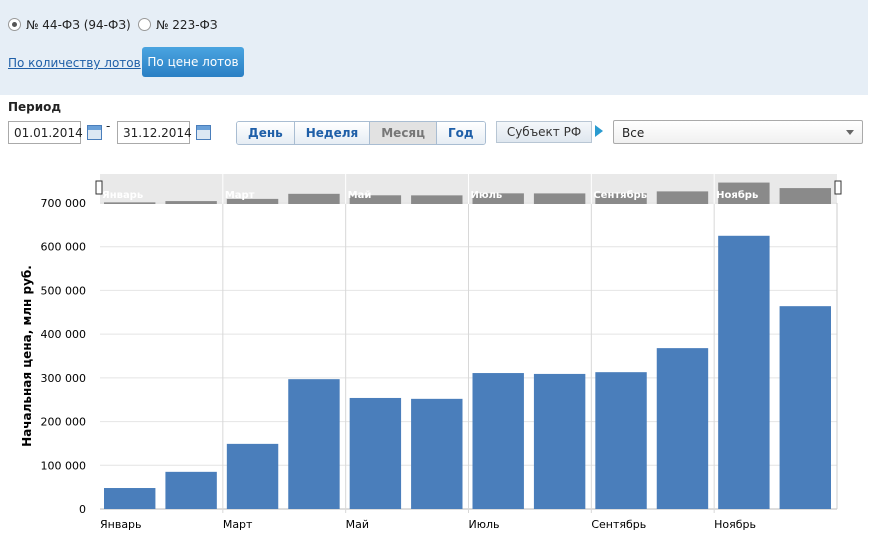  I want to click on granularity-day: День, so click(266, 133).